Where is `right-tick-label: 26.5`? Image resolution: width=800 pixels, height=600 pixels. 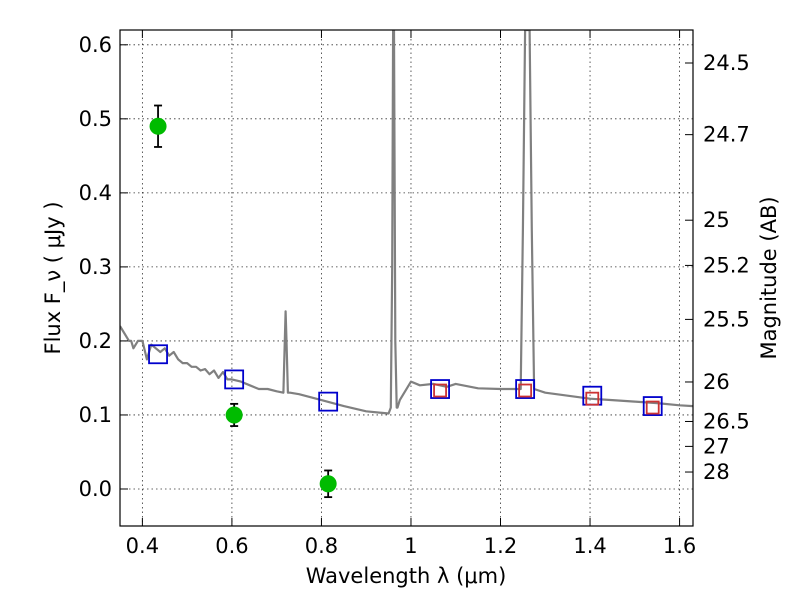 right-tick-label: 26.5 is located at coordinates (726, 421).